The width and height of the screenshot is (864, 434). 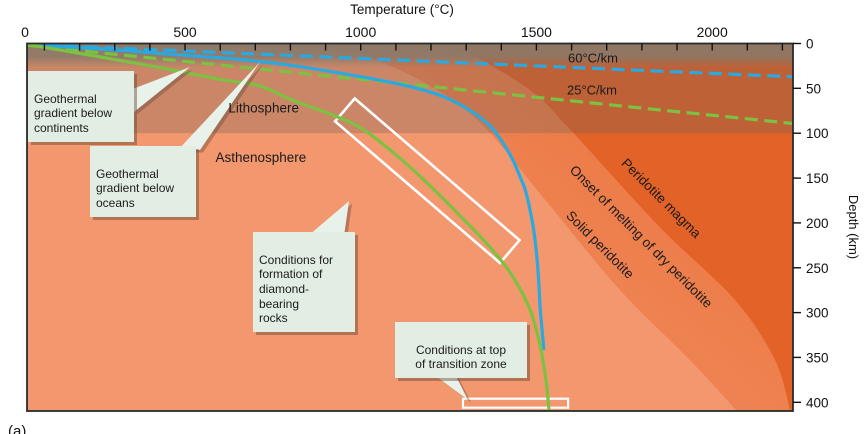 I want to click on y-tick-label: 250, so click(x=817, y=268).